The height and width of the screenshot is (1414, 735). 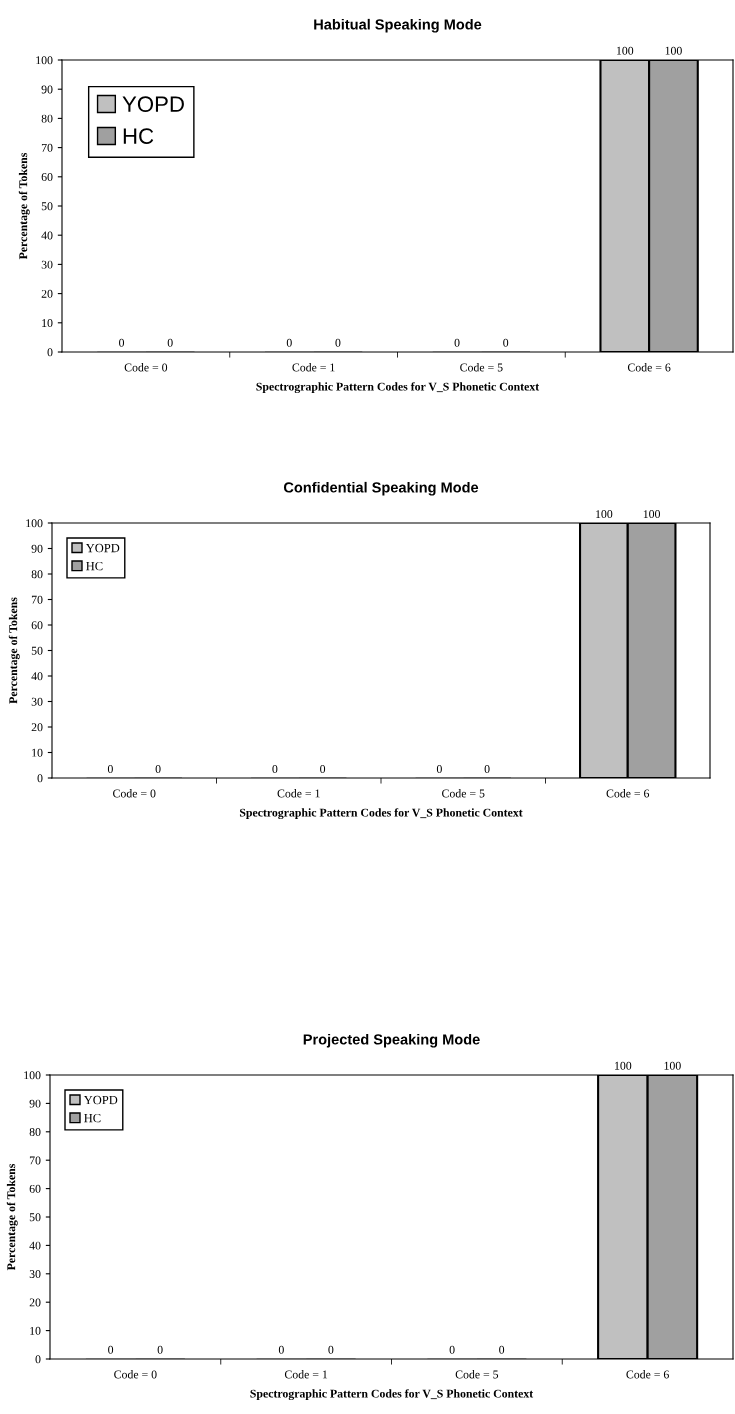 I want to click on chart-title: Projected Speaking Mode, so click(x=391, y=1040).